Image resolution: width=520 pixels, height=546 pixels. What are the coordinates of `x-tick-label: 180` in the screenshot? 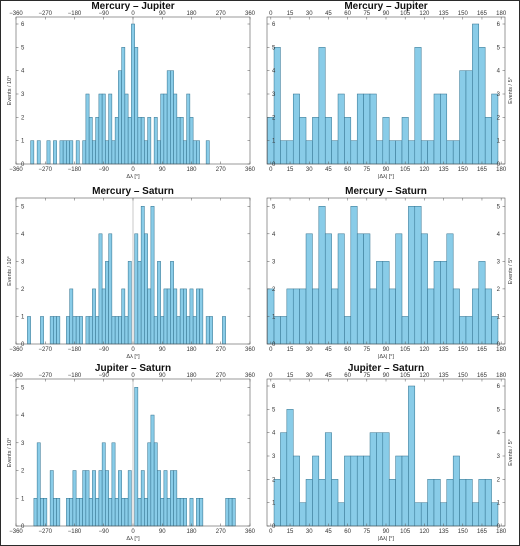 It's located at (191, 532).